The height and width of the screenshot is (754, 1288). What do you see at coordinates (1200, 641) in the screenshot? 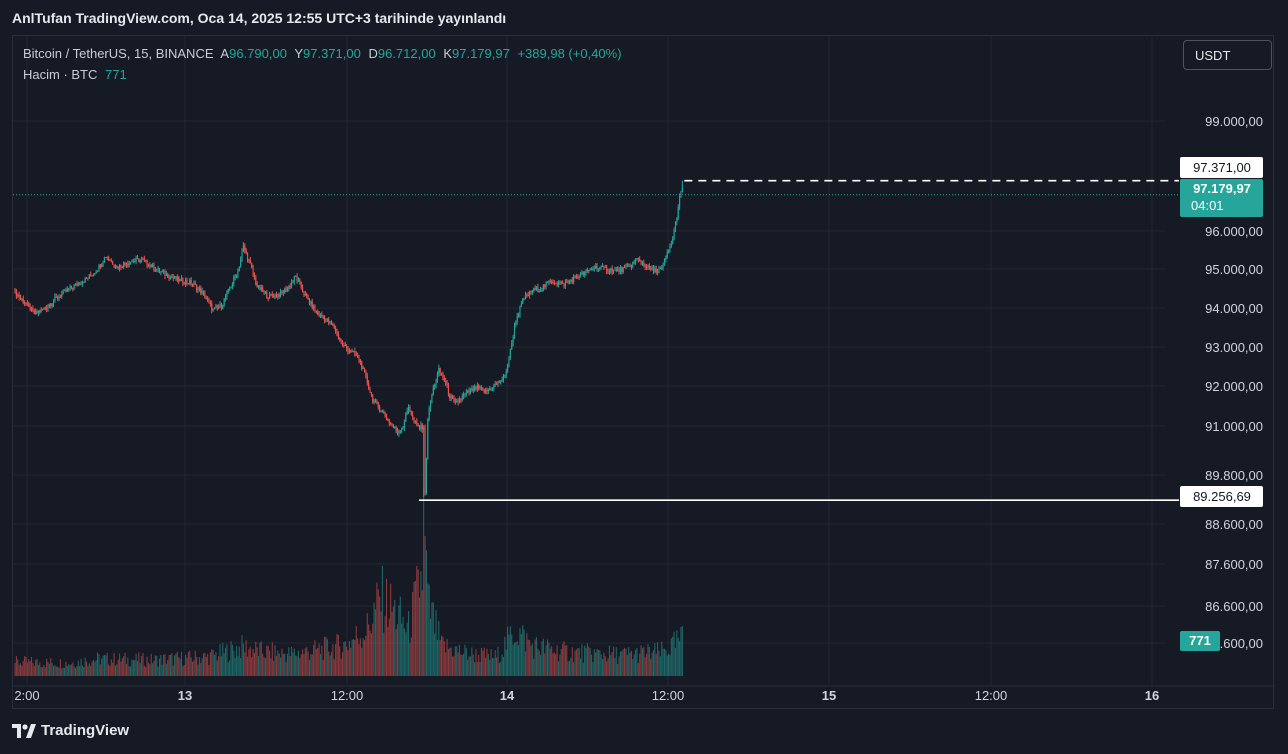
I see `volume-badge-bg` at bounding box center [1200, 641].